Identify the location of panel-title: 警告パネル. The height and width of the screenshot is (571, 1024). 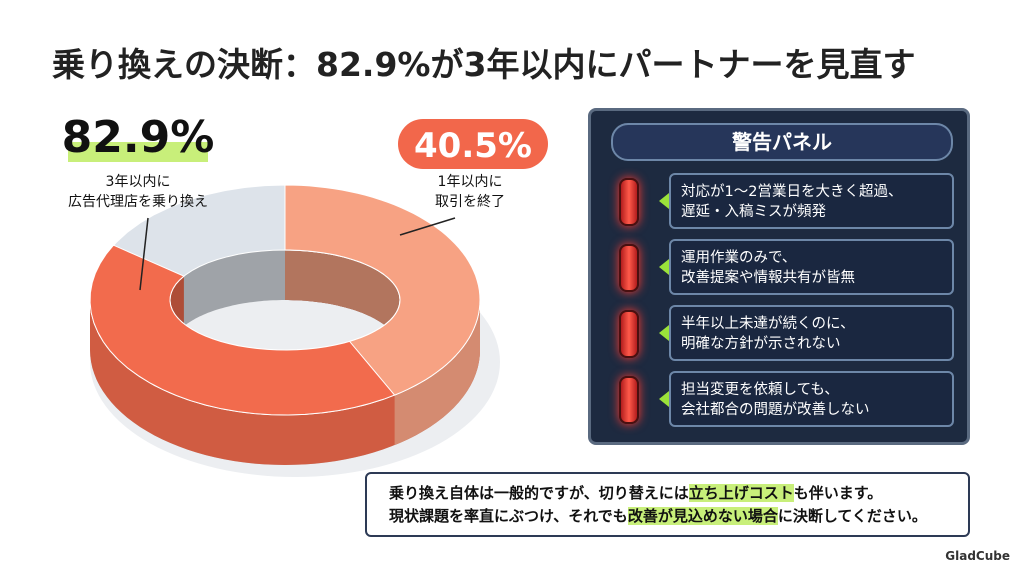
(782, 142).